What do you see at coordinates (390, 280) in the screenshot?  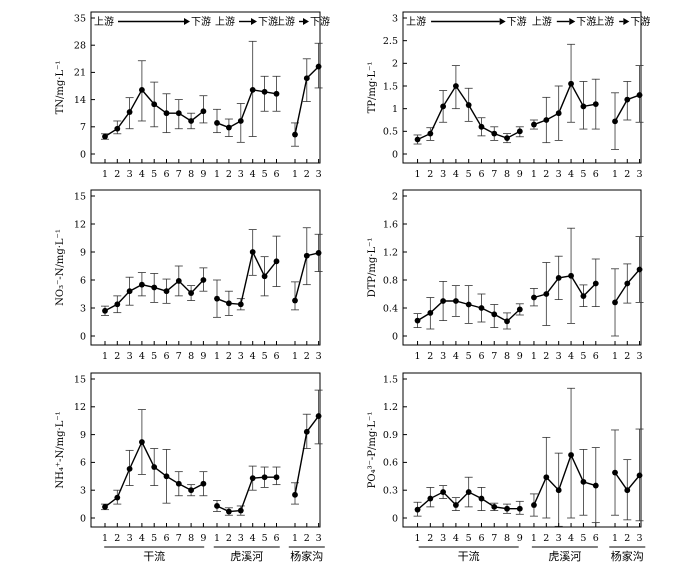 I see `y-tick-label: 0.8` at bounding box center [390, 280].